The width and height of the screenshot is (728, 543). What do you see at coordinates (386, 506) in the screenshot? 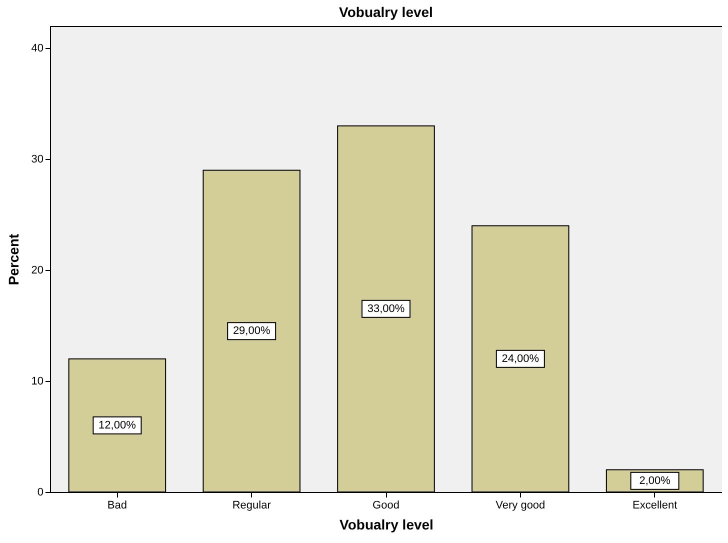
I see `x-tick-label: Good` at bounding box center [386, 506].